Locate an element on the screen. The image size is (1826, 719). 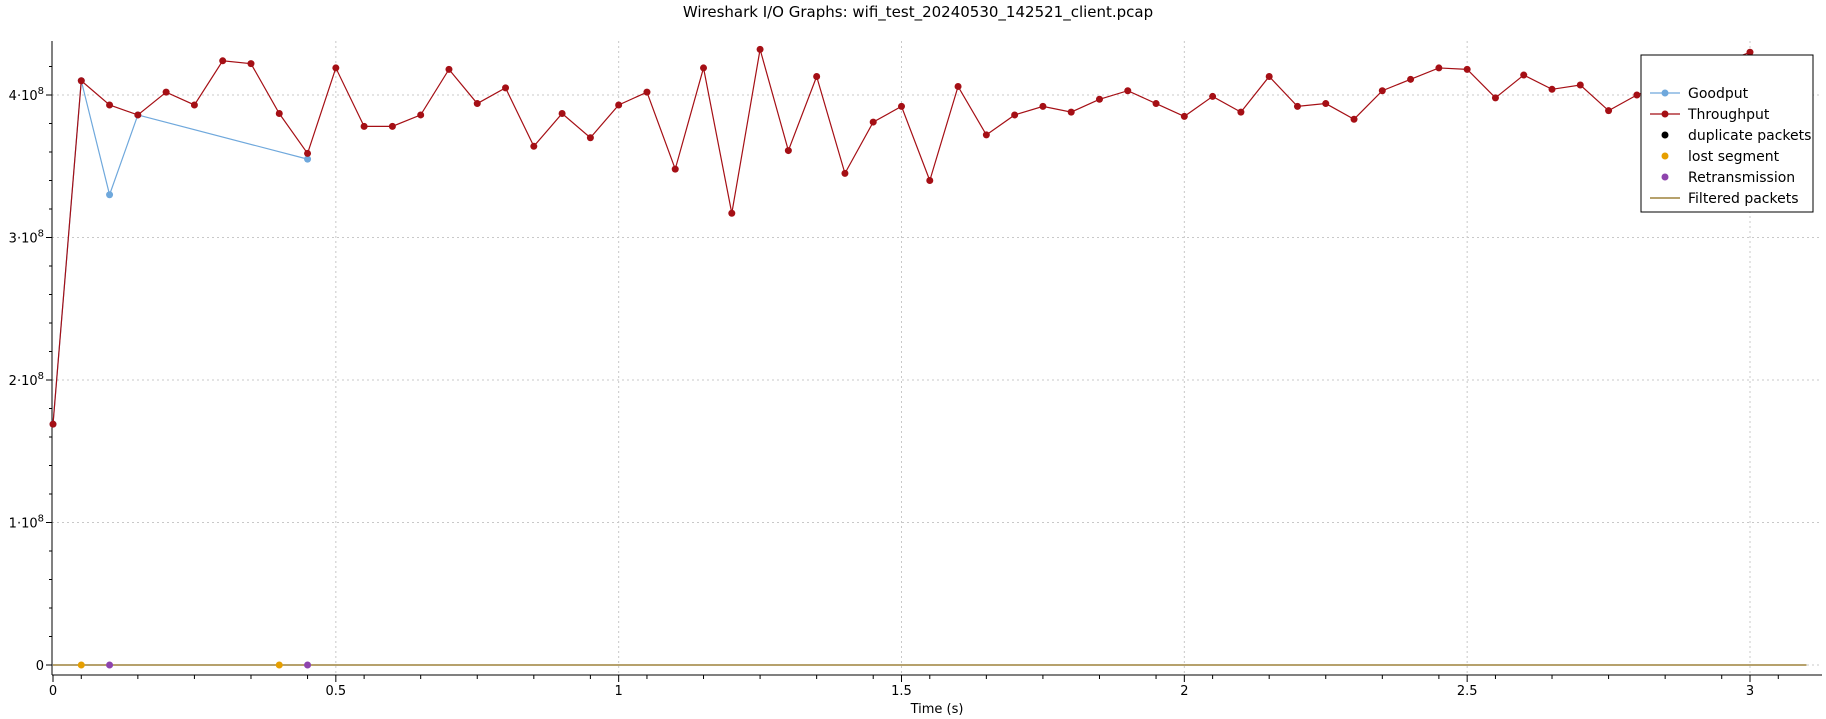
y-tick-base: 4·10 is located at coordinates (23, 96).